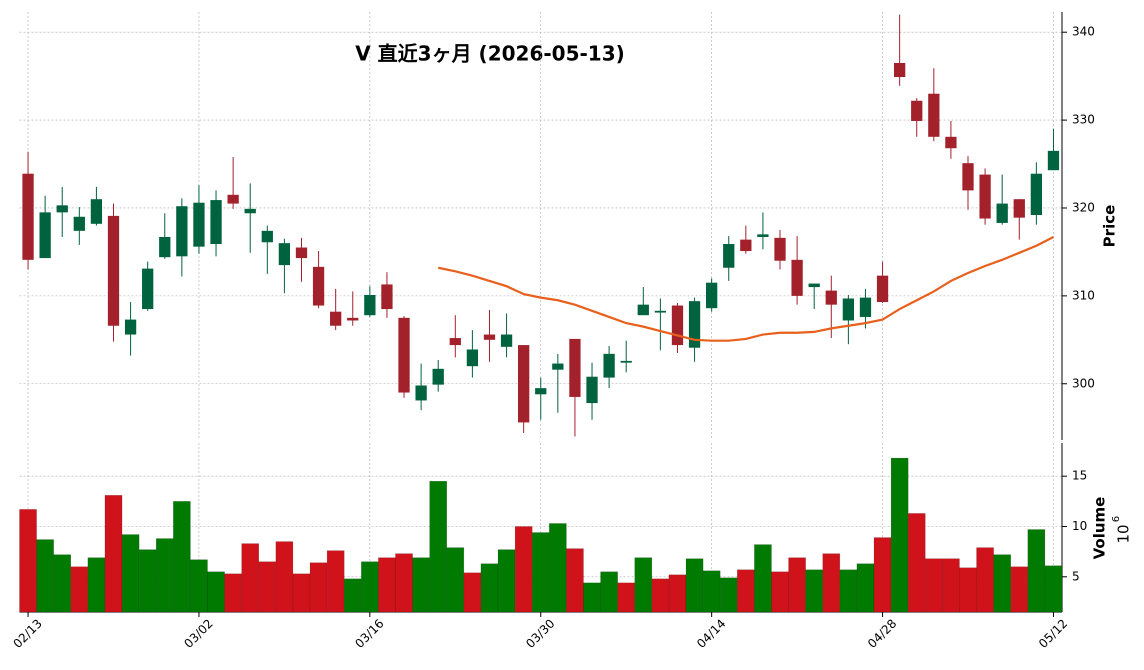  What do you see at coordinates (28, 633) in the screenshot?
I see `x-tick-label: 02/13` at bounding box center [28, 633].